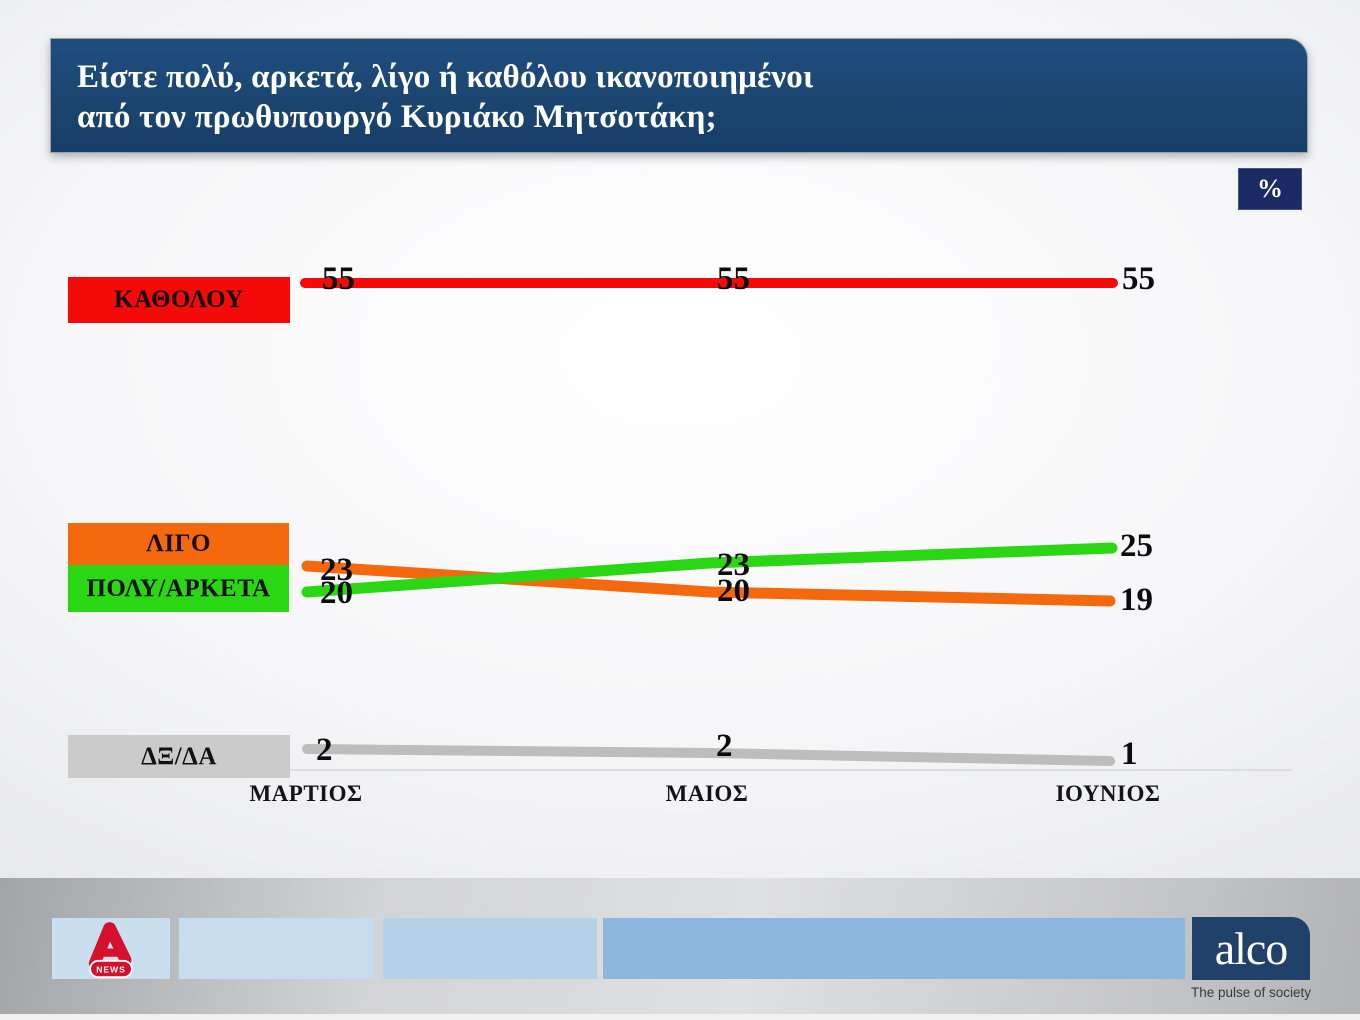 The width and height of the screenshot is (1360, 1020). What do you see at coordinates (178, 544) in the screenshot?
I see `legend-ligo: ΛΙΓΟ` at bounding box center [178, 544].